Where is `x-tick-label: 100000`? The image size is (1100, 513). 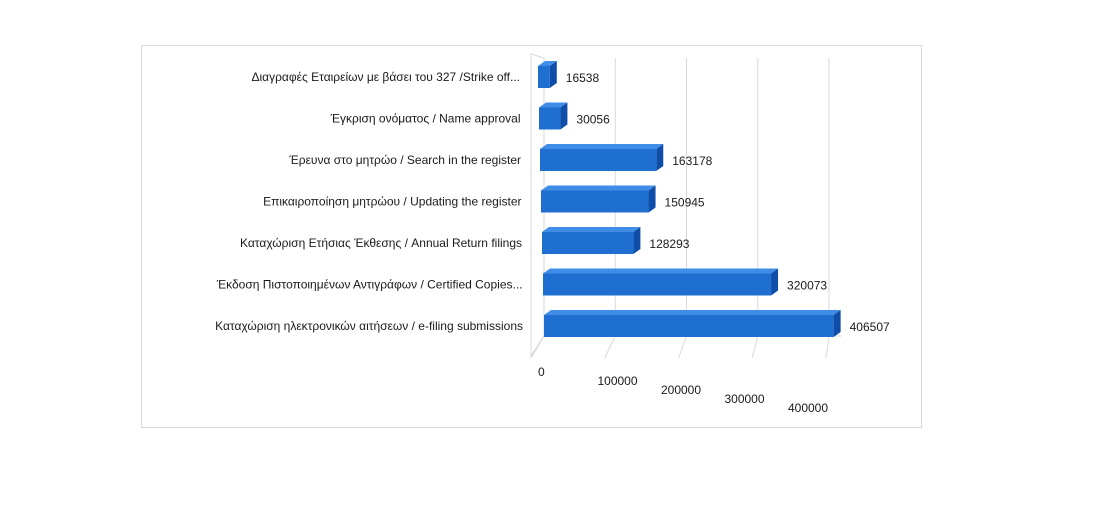
x-tick-label: 100000 is located at coordinates (617, 381).